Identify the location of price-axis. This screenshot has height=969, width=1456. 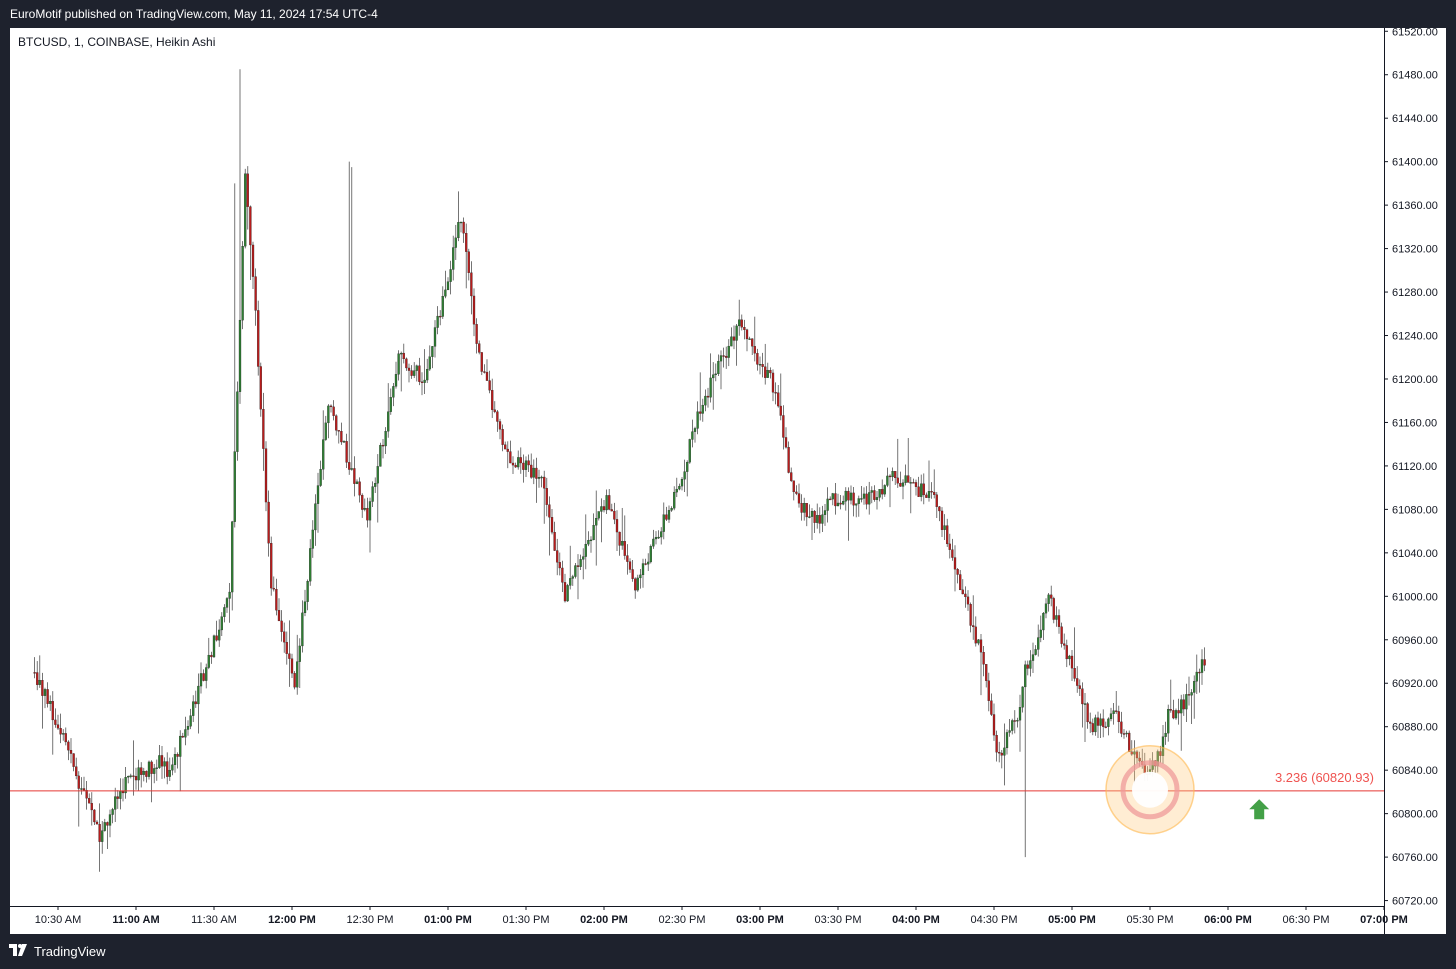
(1415, 481).